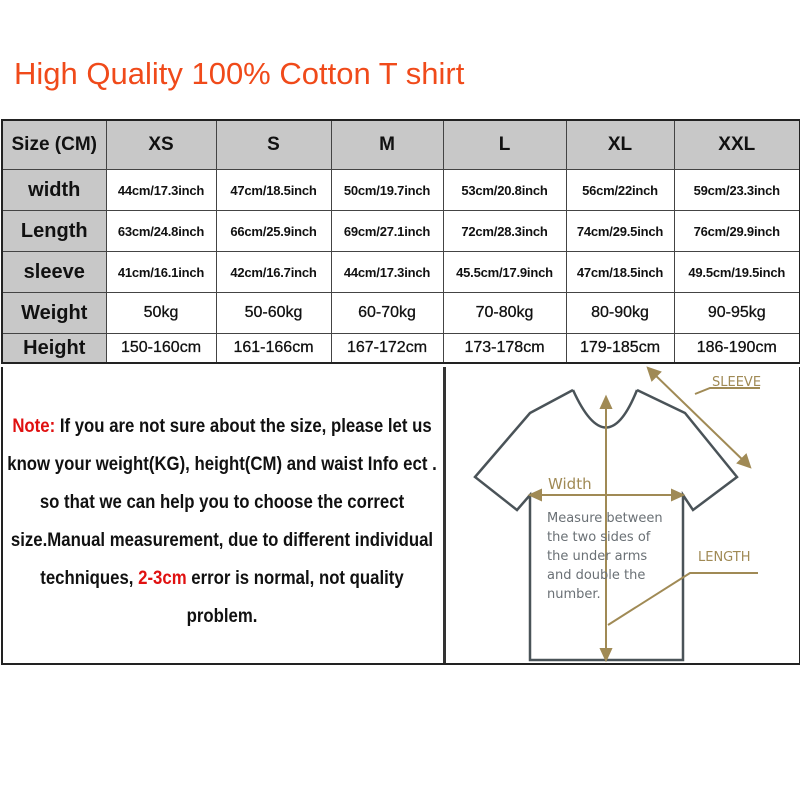  What do you see at coordinates (54, 190) in the screenshot?
I see `row-label: width` at bounding box center [54, 190].